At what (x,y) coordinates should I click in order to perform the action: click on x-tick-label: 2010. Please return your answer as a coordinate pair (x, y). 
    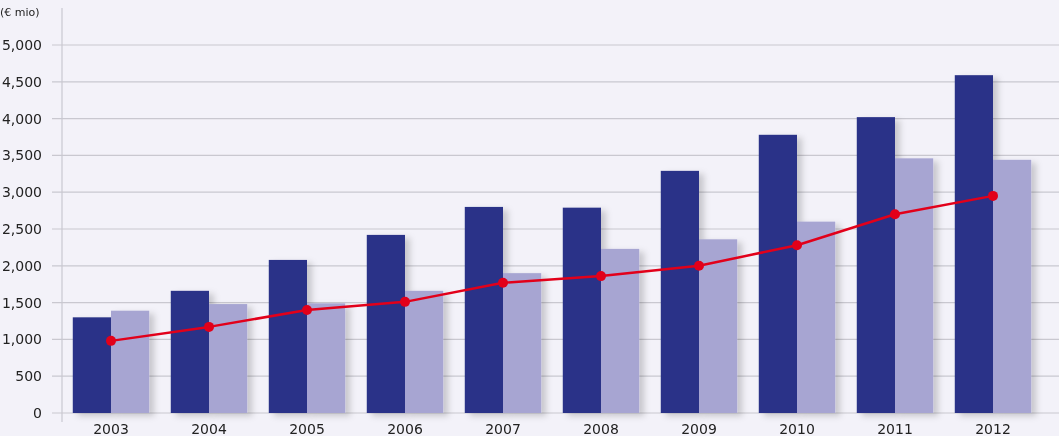
    Looking at the image, I should click on (797, 428).